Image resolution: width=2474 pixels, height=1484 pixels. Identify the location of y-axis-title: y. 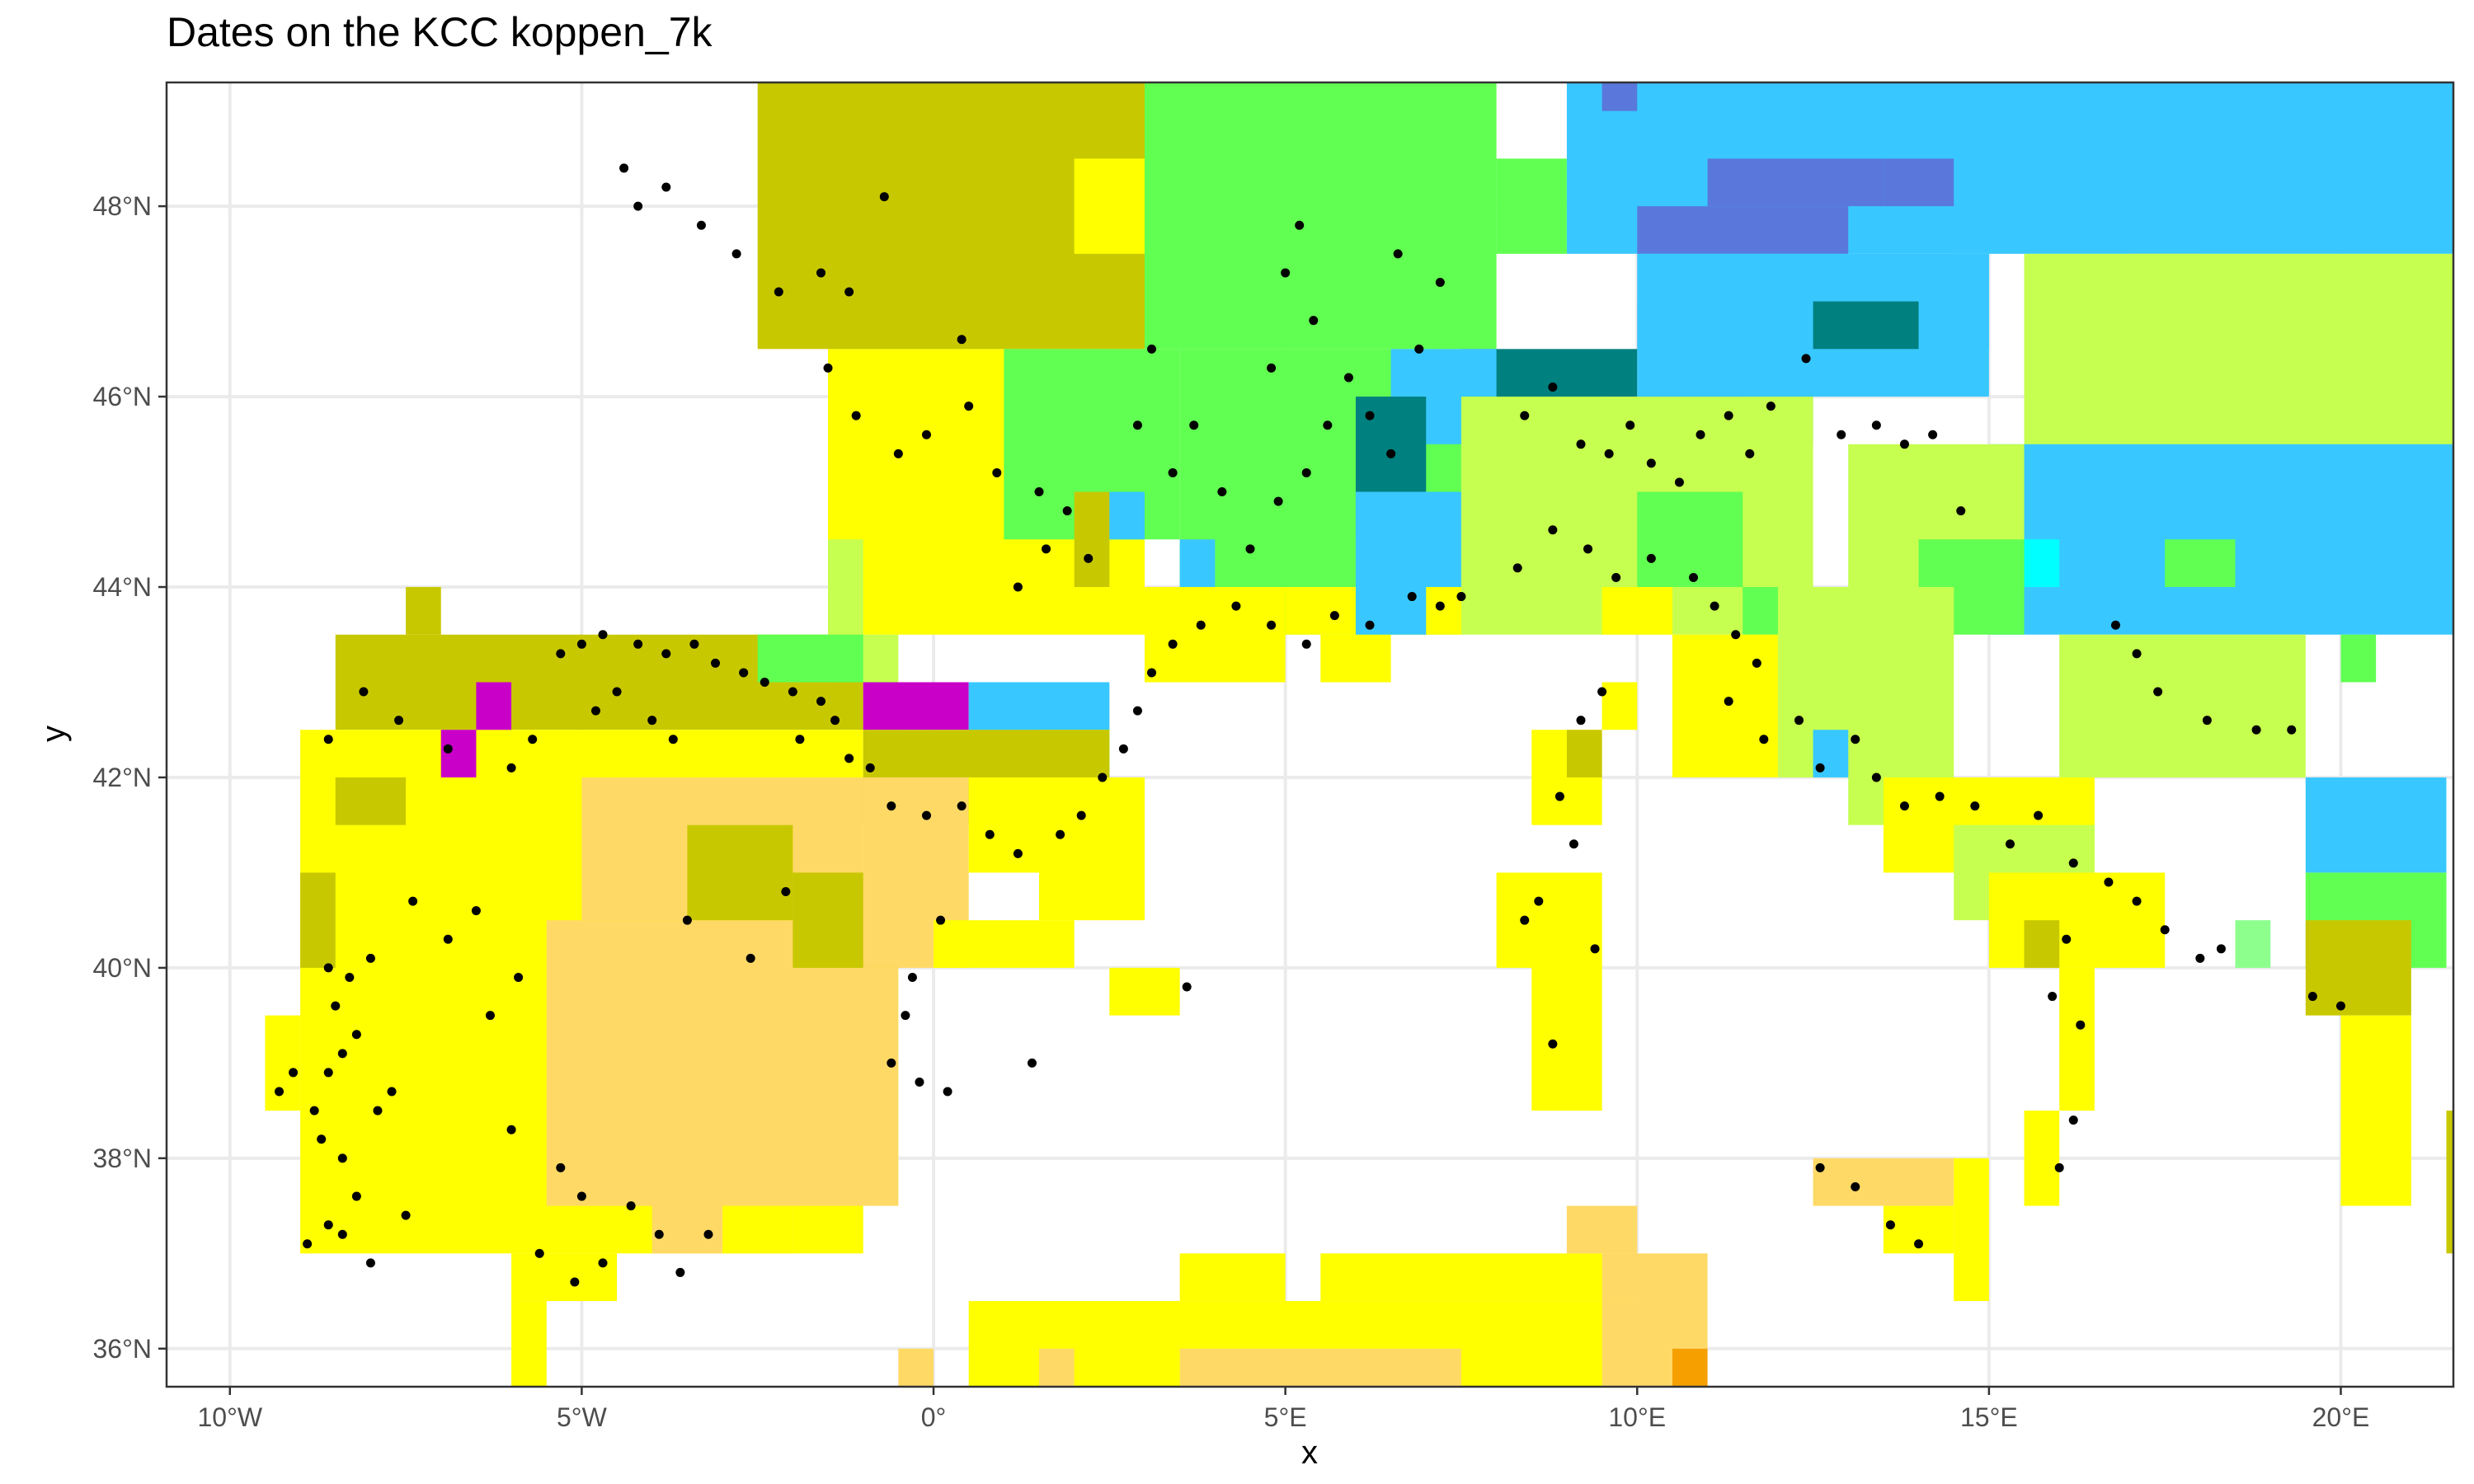
(53, 734).